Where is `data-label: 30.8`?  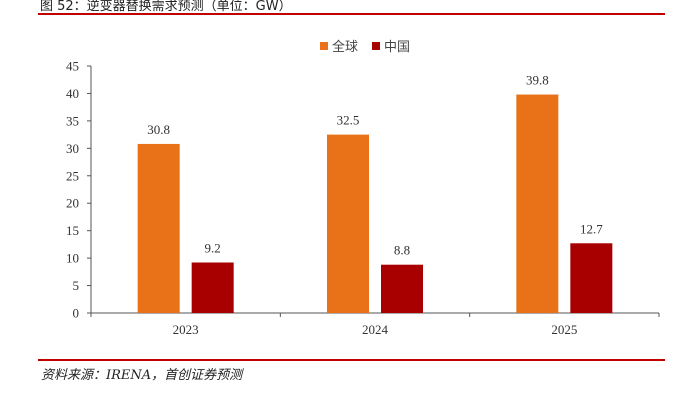 data-label: 30.8 is located at coordinates (158, 129).